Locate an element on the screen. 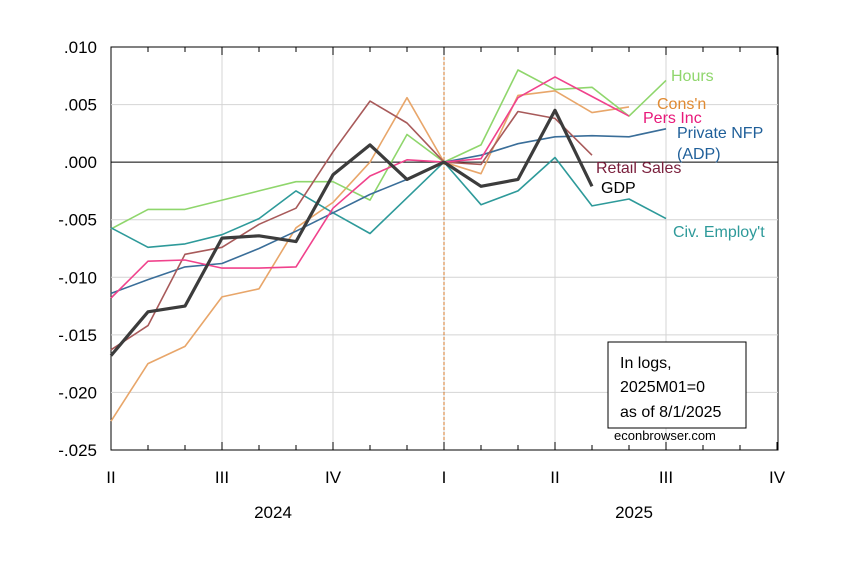  note-line-1: In logs, is located at coordinates (646, 363).